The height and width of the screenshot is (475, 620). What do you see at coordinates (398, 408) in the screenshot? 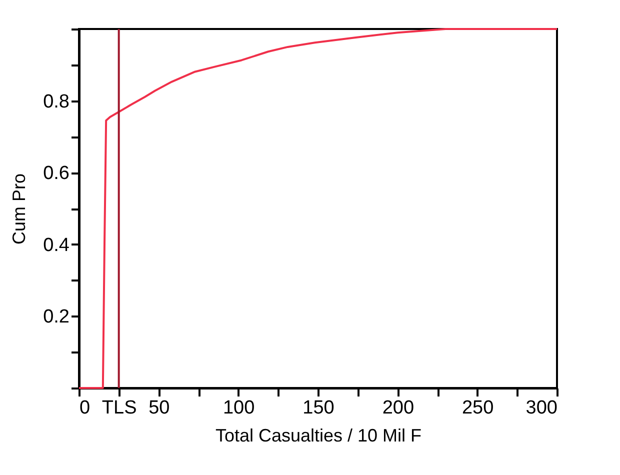
I see `x-tick-label: 200` at bounding box center [398, 408].